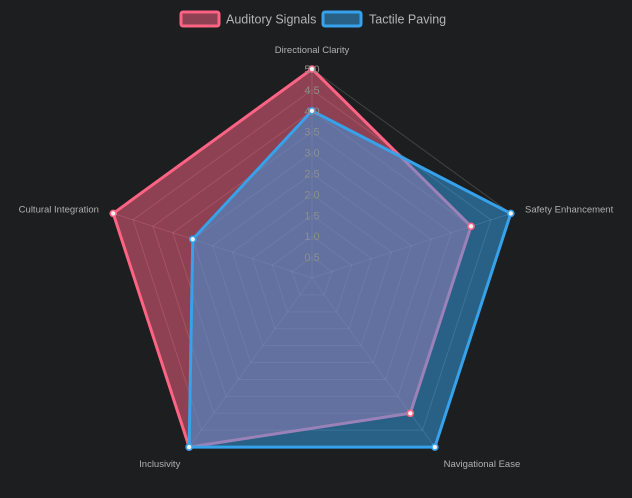 The height and width of the screenshot is (498, 632). What do you see at coordinates (311, 216) in the screenshot?
I see `tick-label-2: 1.5` at bounding box center [311, 216].